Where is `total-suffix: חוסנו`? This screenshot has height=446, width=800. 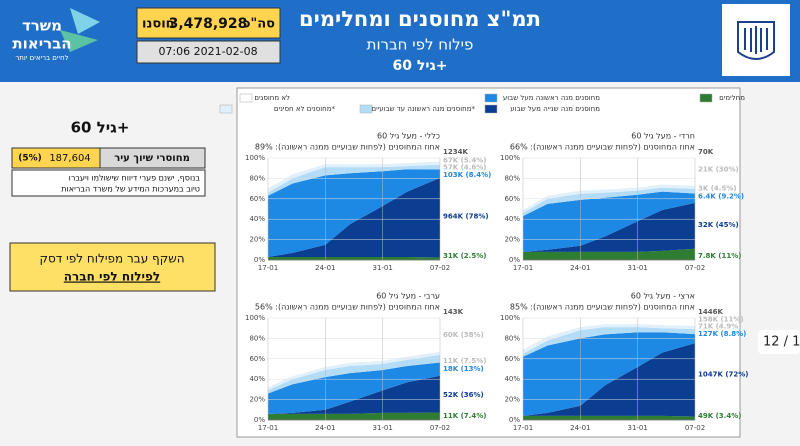
total-suffix: חוסנו is located at coordinates (158, 24).